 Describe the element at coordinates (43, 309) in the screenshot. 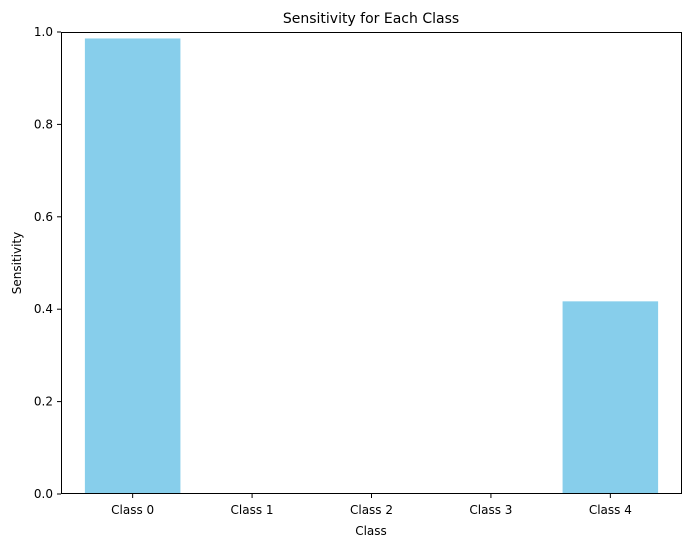

I see `y-tick-label: 0.4` at that location.